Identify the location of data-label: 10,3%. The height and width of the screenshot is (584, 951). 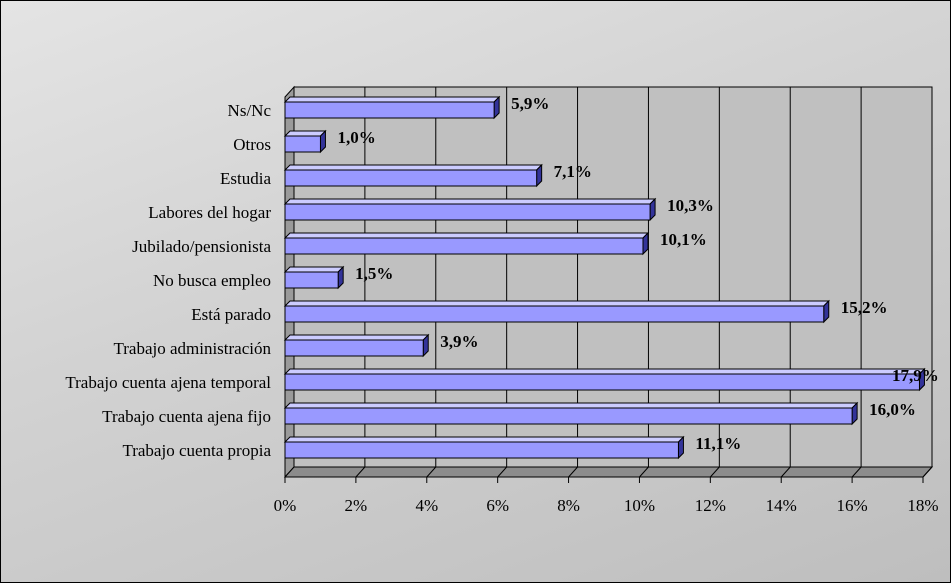
(690, 205).